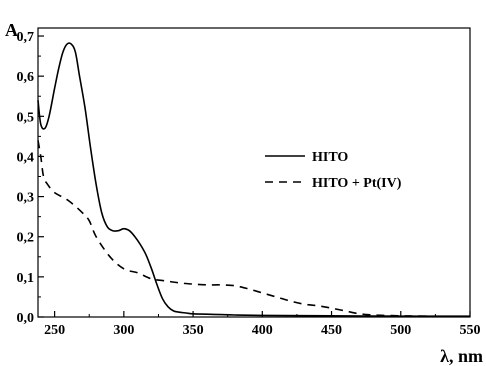  I want to click on legend: HITO HITO + Pt(IV), so click(333, 170).